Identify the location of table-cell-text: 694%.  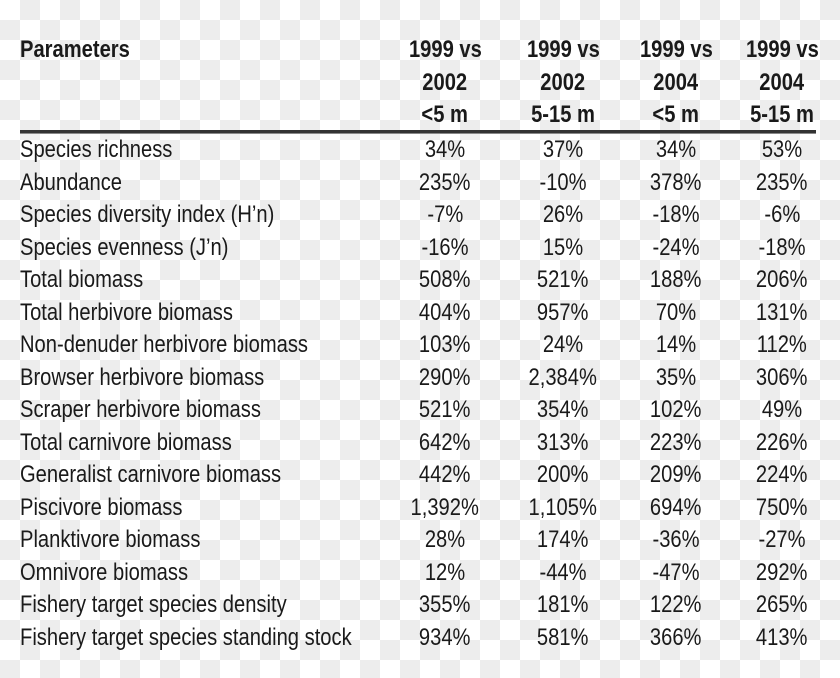
(676, 507).